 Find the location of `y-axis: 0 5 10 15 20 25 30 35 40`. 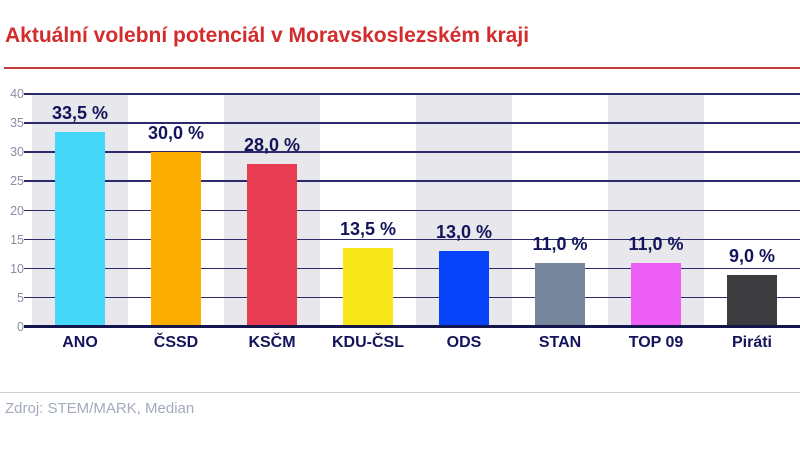

y-axis: 0 5 10 15 20 25 30 35 40 is located at coordinates (13, 210).